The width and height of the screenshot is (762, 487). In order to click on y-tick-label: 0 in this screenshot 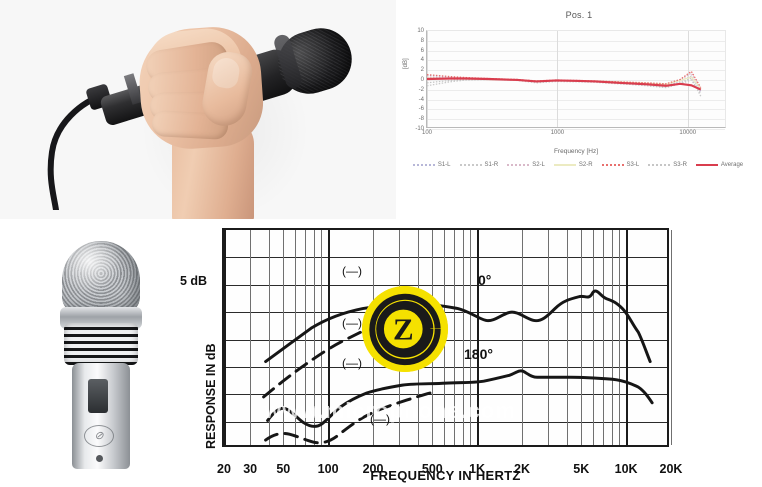, I will do `click(422, 80)`.